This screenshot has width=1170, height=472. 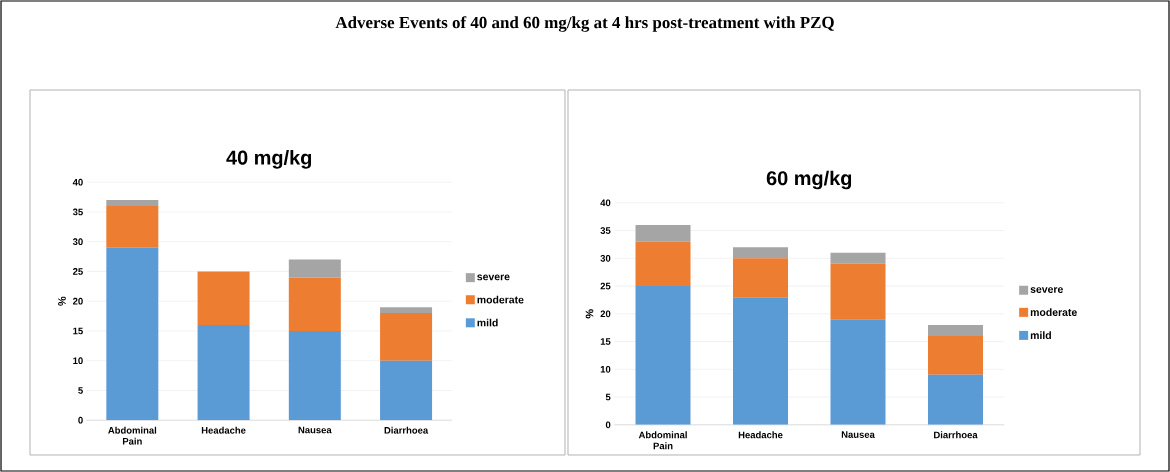 What do you see at coordinates (269, 159) in the screenshot?
I see `chart-title: 40 mg/kg` at bounding box center [269, 159].